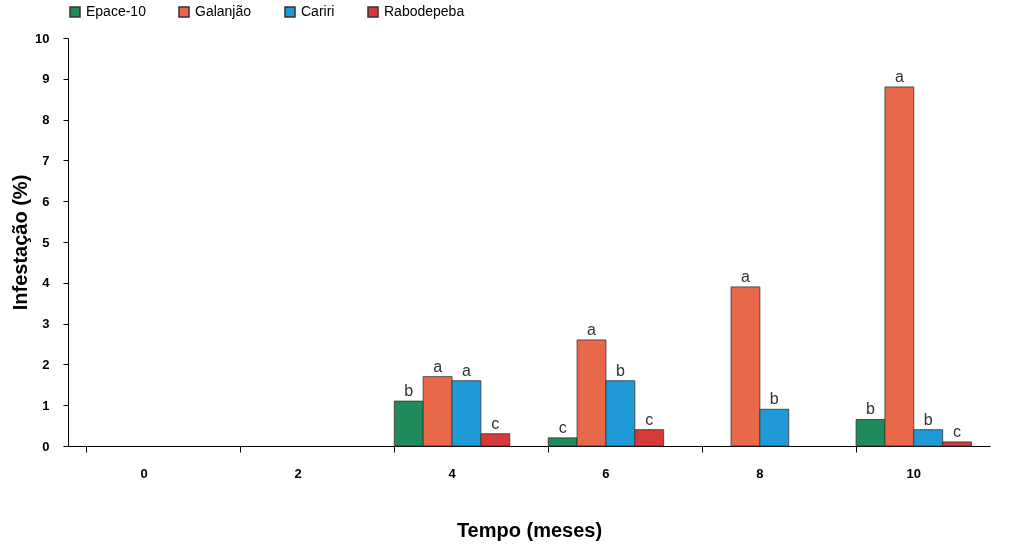 The image size is (1017, 552). I want to click on x-tick-label: 4, so click(452, 473).